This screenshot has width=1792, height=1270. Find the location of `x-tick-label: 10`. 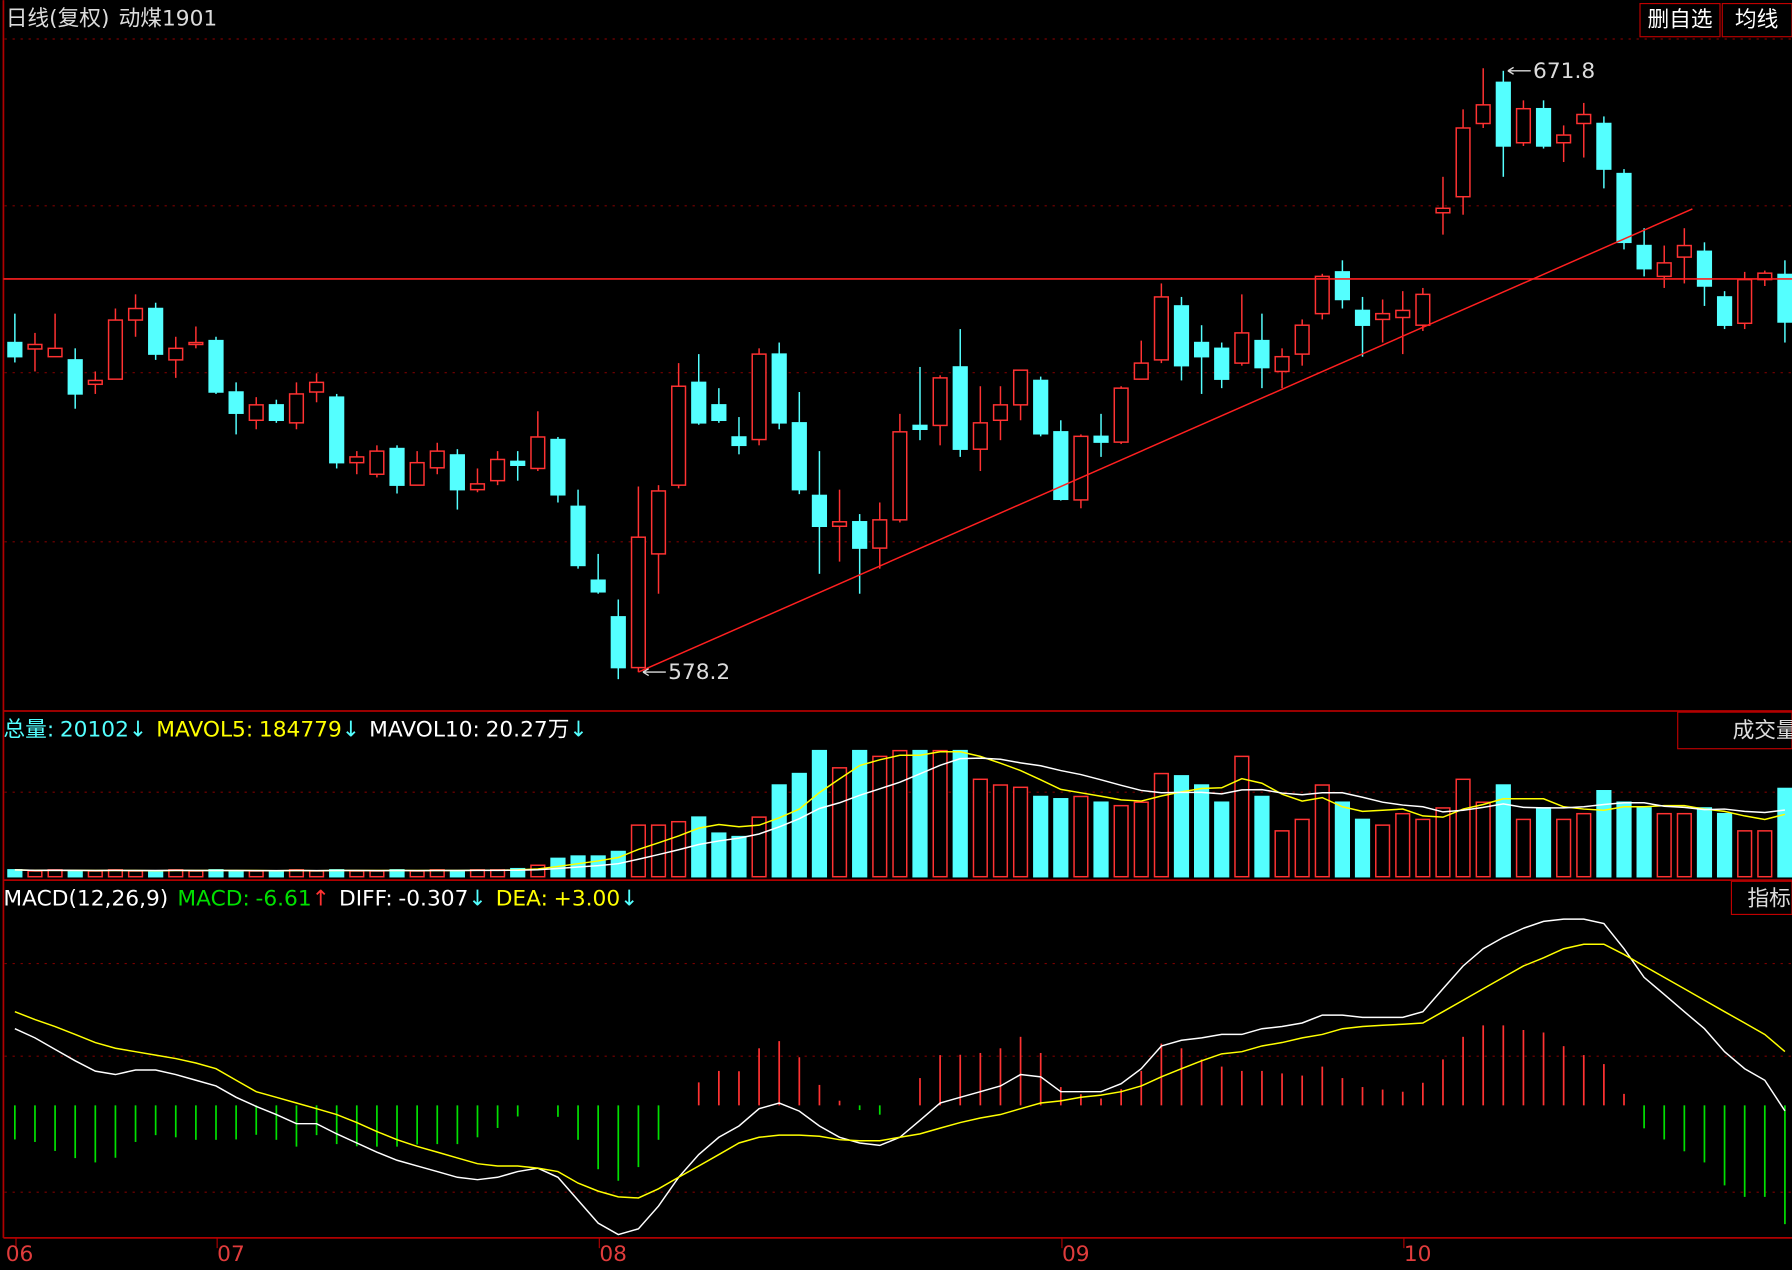

x-tick-label: 10 is located at coordinates (1418, 1254).